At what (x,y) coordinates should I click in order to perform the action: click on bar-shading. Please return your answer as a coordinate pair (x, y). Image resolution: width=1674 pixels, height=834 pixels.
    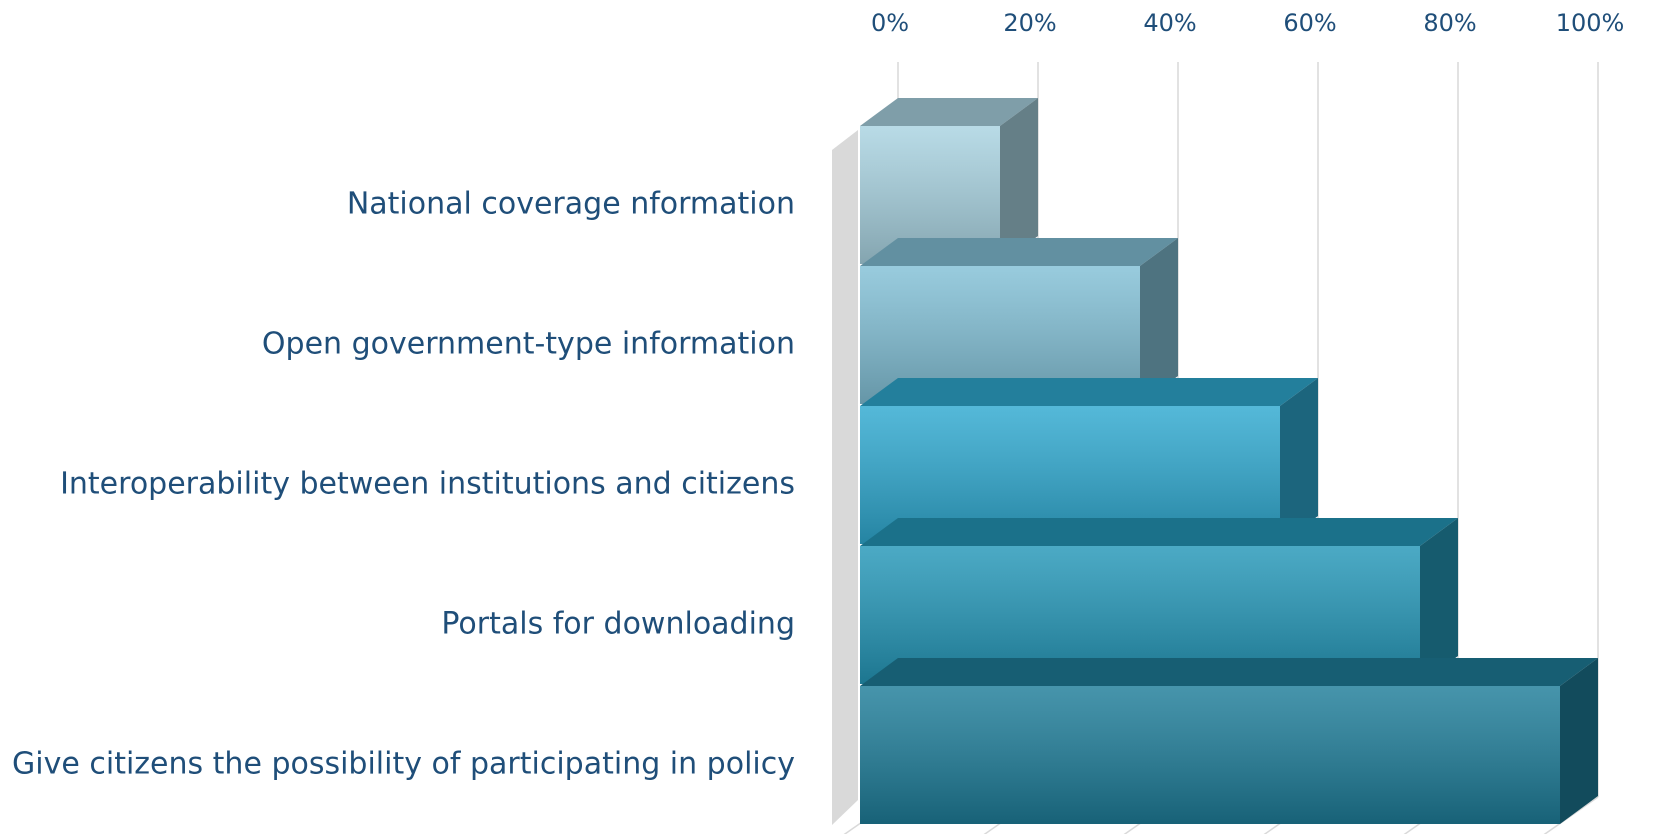
    Looking at the image, I should click on (1210, 755).